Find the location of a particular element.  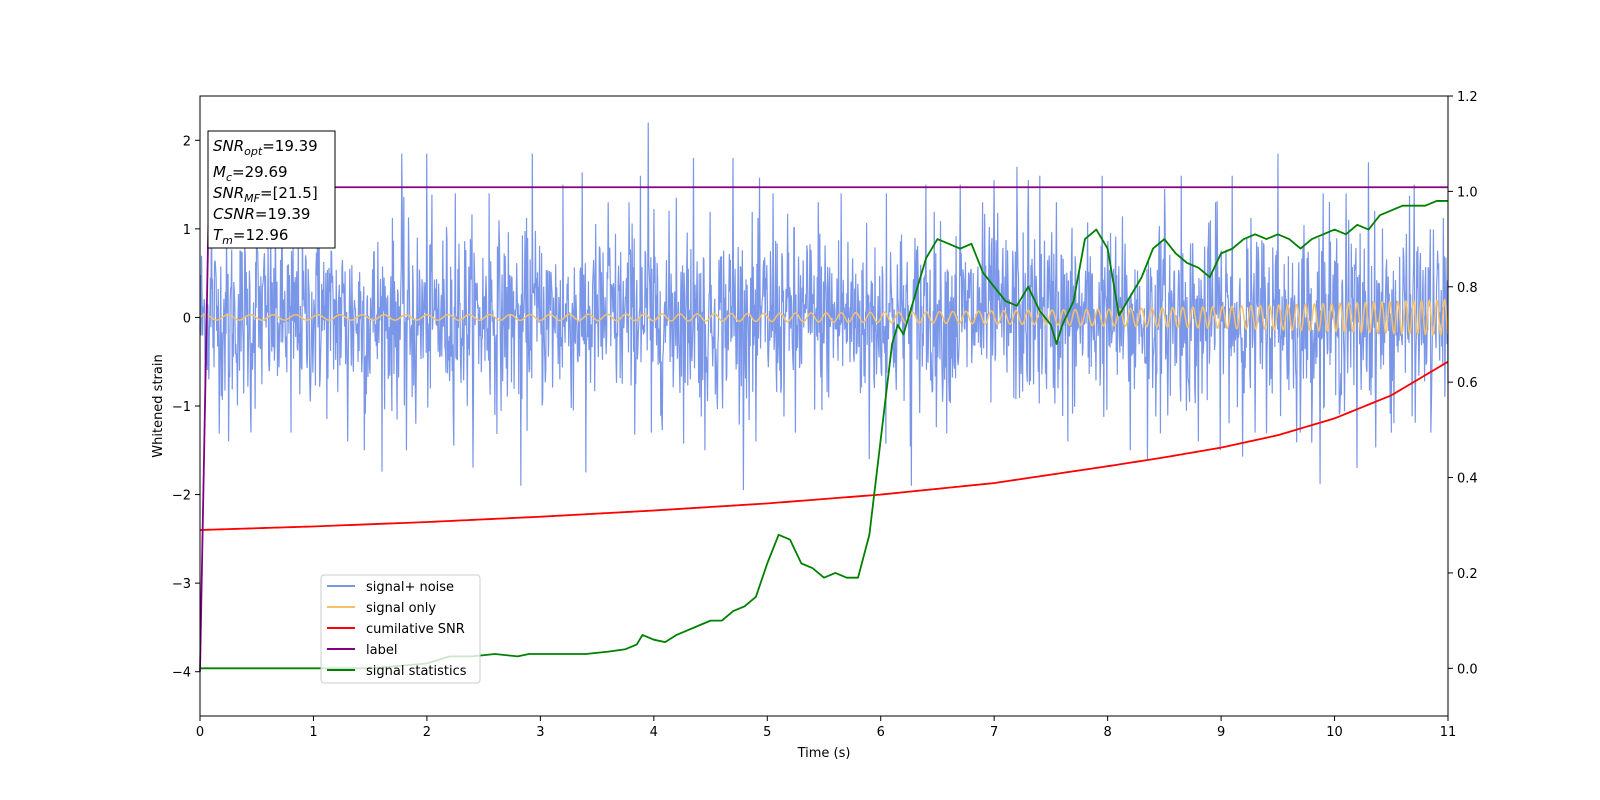

x-tick-label: 3 is located at coordinates (540, 732).